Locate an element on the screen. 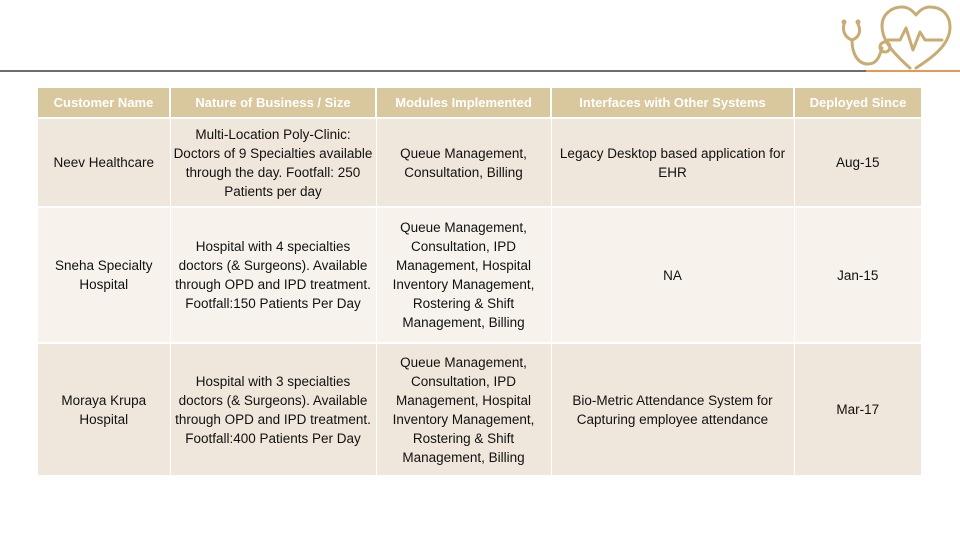  deployed-since-cell: Jan-15 is located at coordinates (857, 275).